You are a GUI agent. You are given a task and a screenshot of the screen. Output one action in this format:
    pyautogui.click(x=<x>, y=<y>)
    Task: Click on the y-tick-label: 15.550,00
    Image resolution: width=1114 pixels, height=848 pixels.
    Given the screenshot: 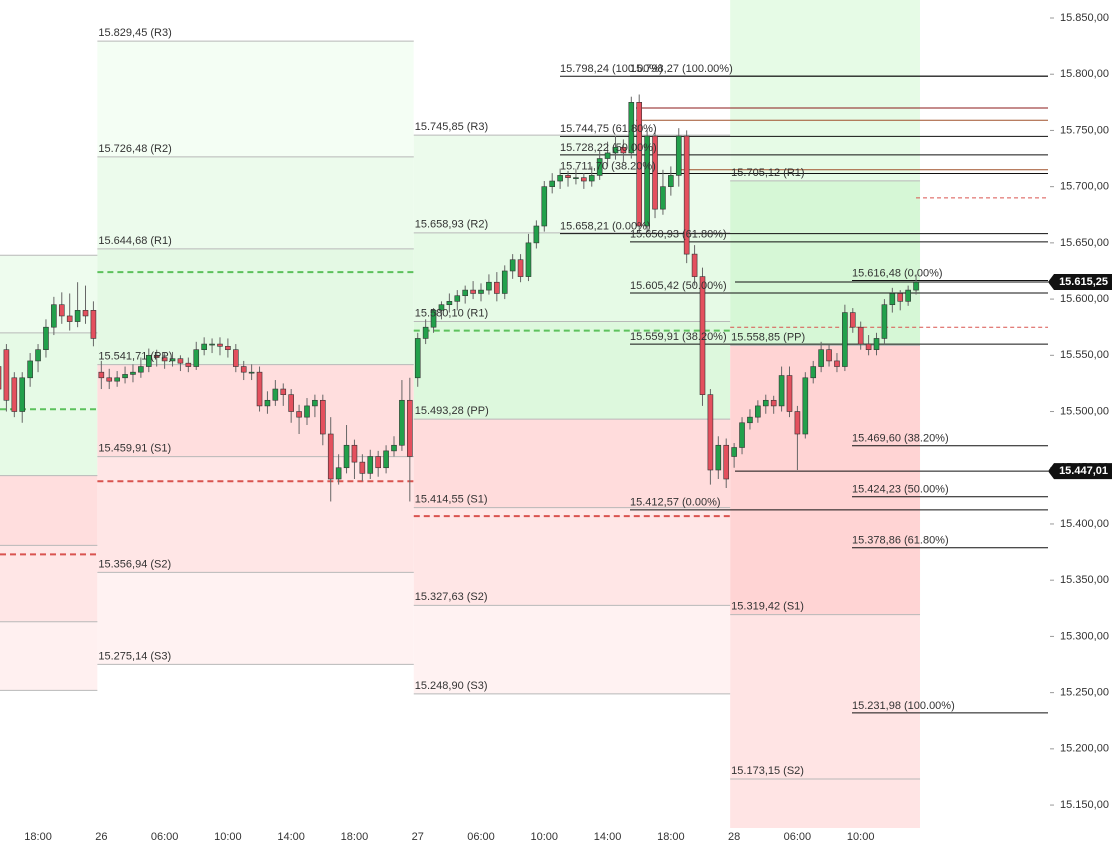 What is the action you would take?
    pyautogui.click(x=1084, y=355)
    